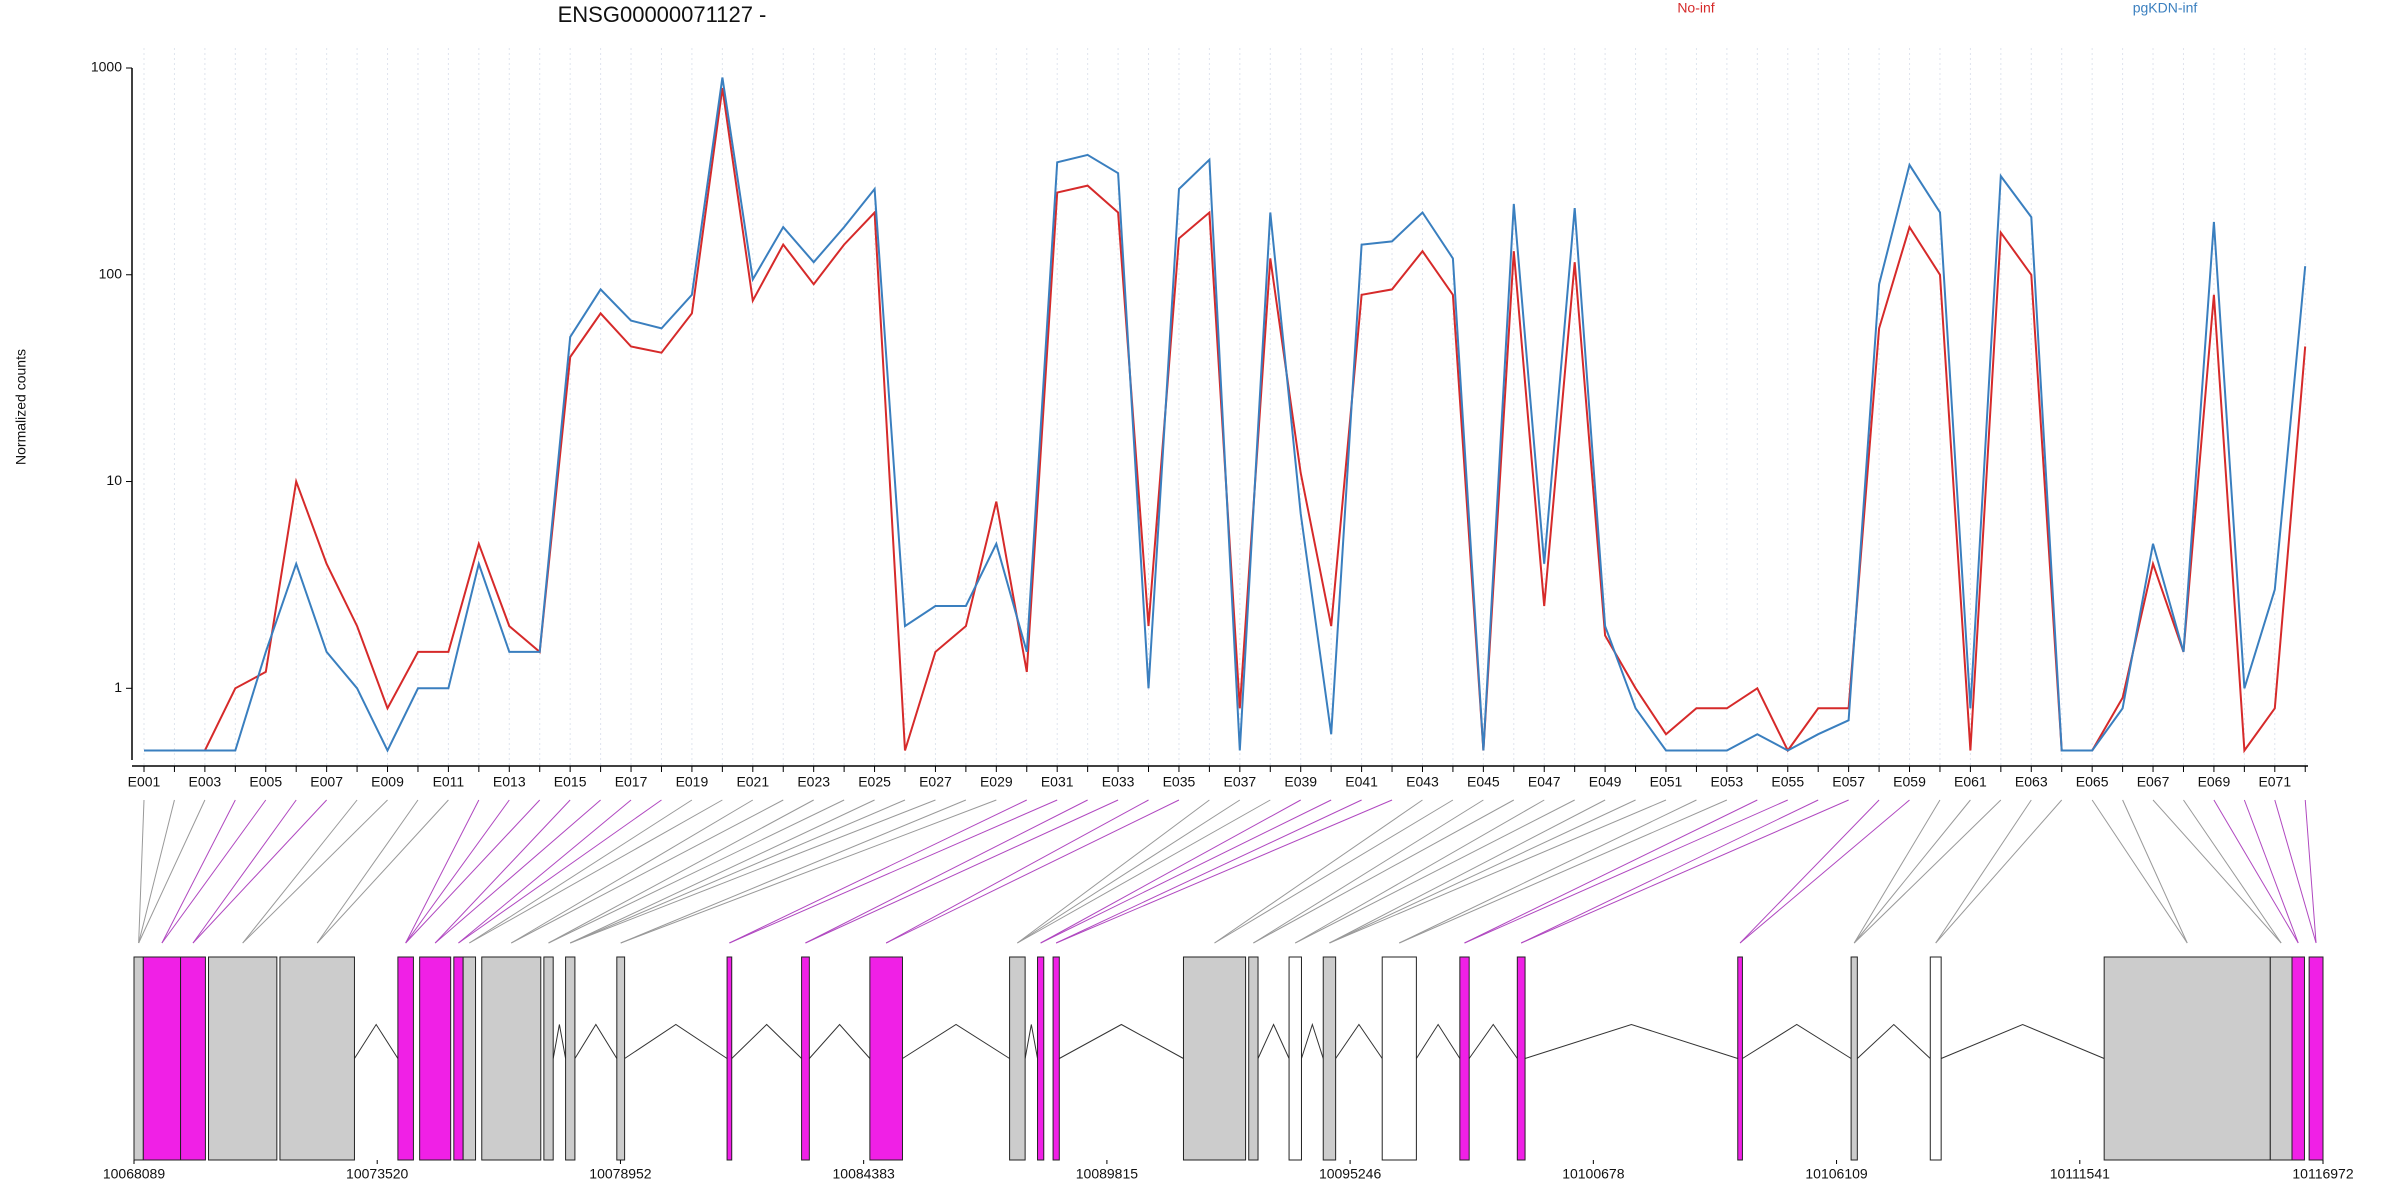 The image size is (2400, 1200). Describe the element at coordinates (1605, 782) in the screenshot. I see `x-tick-label: E049` at that location.